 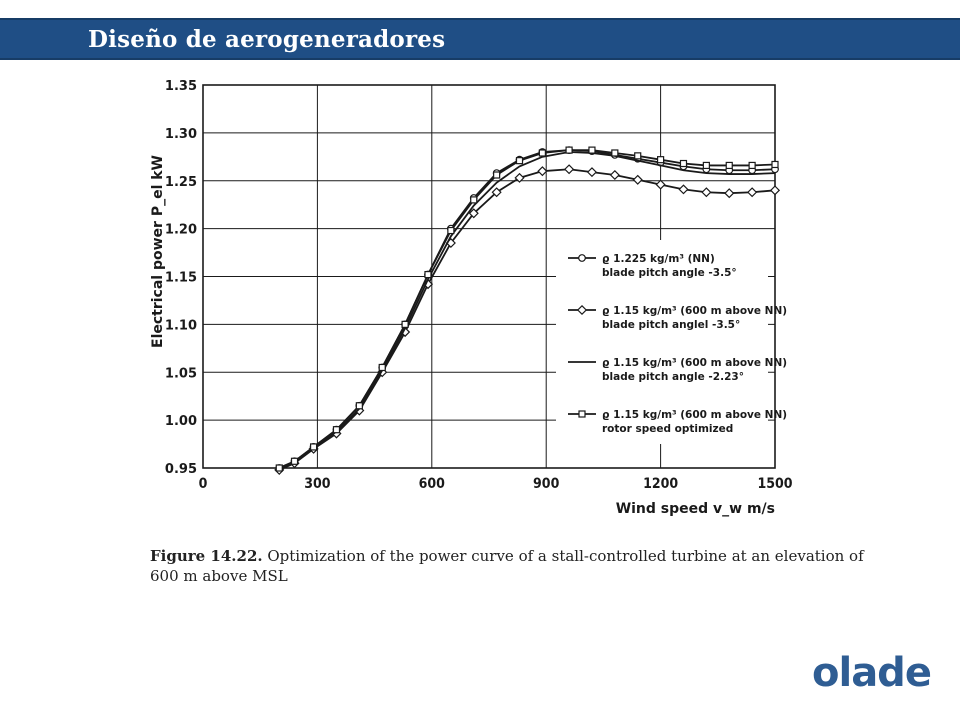 What do you see at coordinates (317, 484) in the screenshot?
I see `x-tick-label: 300` at bounding box center [317, 484].